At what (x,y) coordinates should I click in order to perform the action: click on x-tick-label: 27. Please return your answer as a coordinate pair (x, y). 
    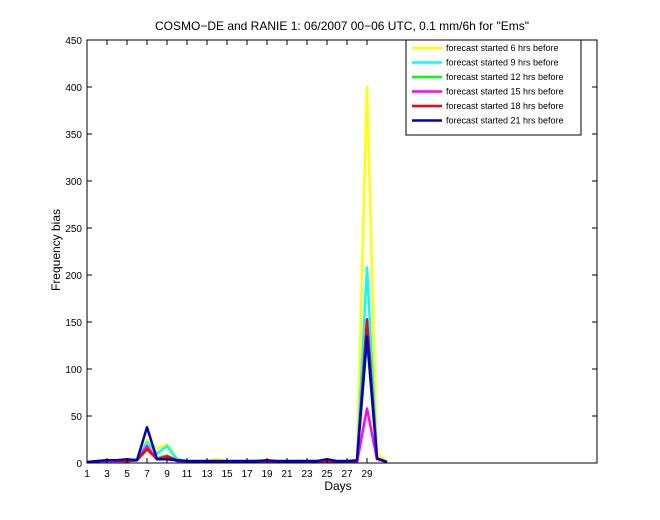
    Looking at the image, I should click on (347, 474).